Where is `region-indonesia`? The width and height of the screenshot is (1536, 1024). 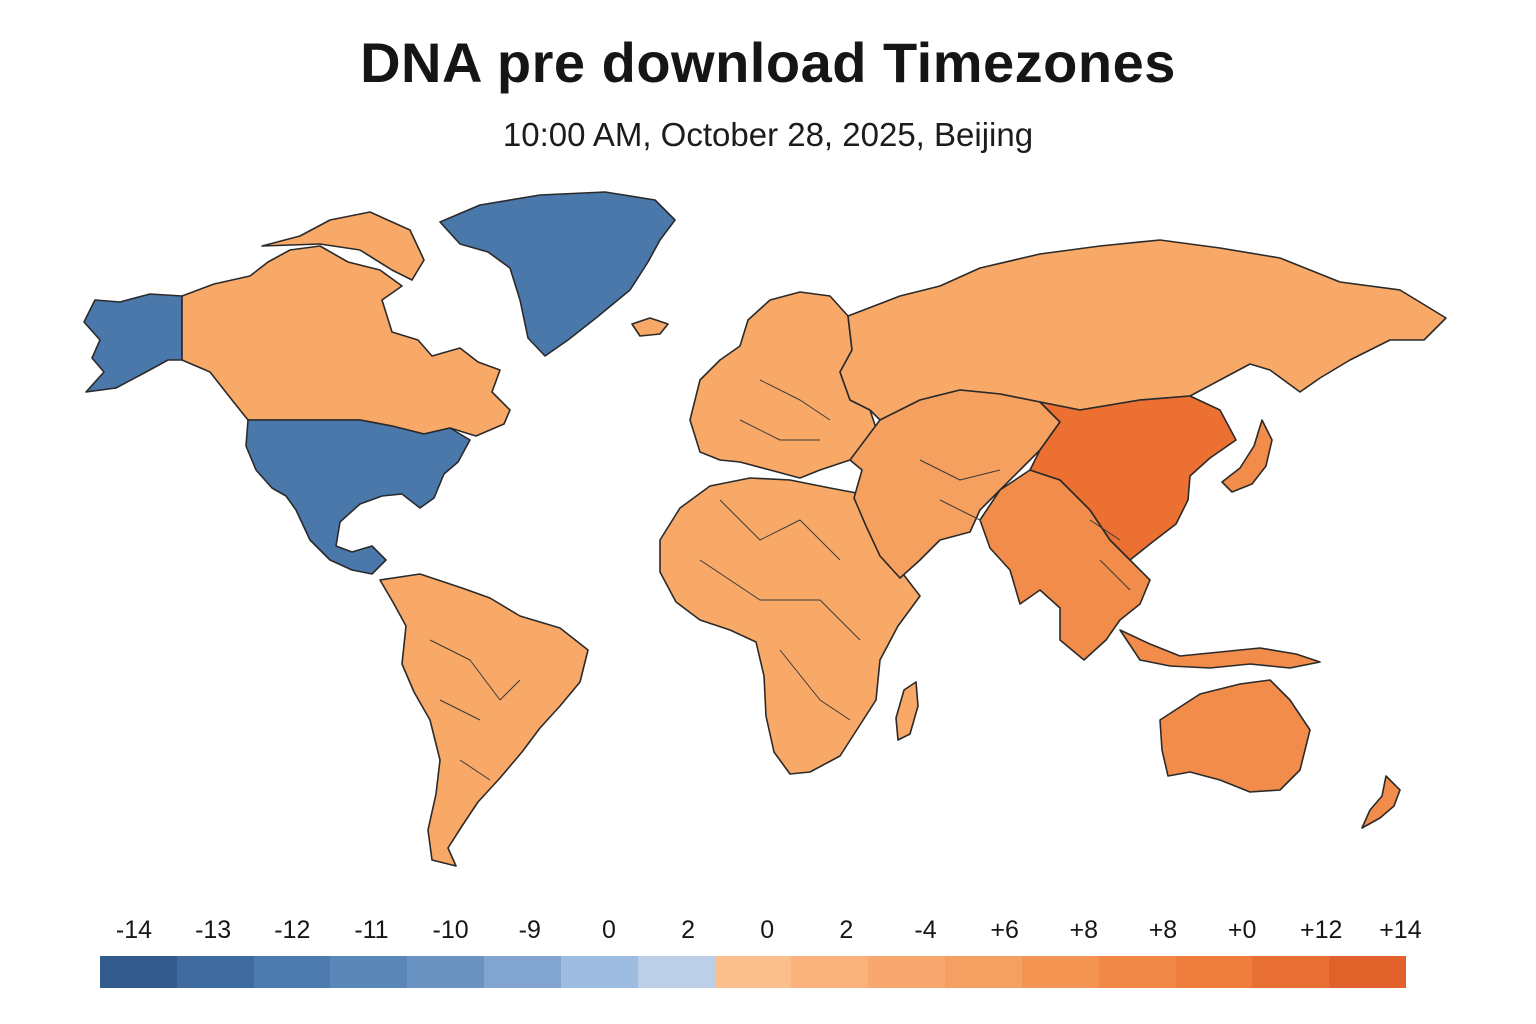 region-indonesia is located at coordinates (1220, 649).